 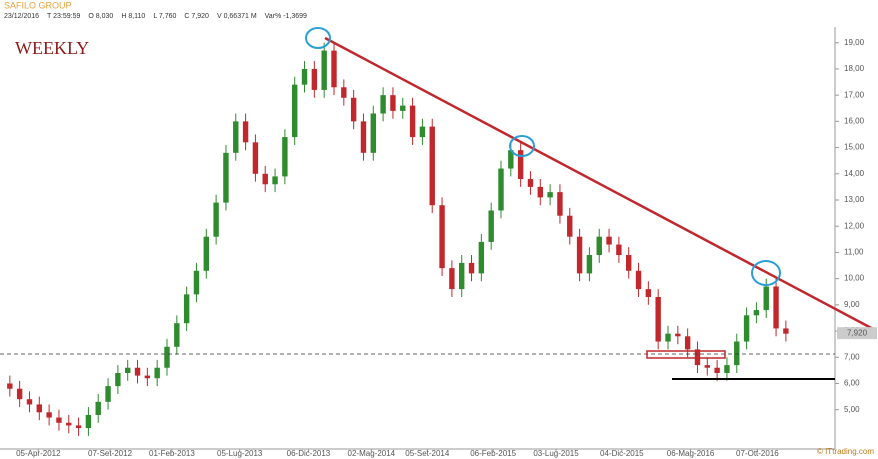 I want to click on y-tick-label: 16,00, so click(x=854, y=120).